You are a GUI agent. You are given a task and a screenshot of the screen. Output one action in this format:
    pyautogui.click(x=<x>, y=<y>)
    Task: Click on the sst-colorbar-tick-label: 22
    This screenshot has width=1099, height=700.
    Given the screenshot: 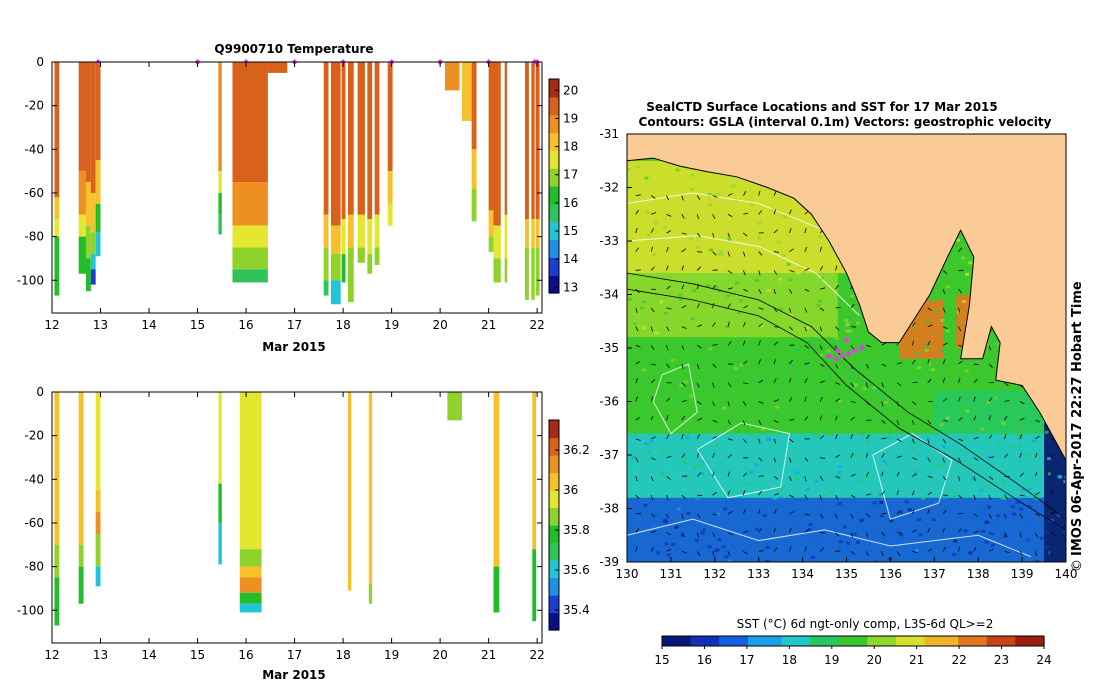 What is the action you would take?
    pyautogui.click(x=958, y=660)
    